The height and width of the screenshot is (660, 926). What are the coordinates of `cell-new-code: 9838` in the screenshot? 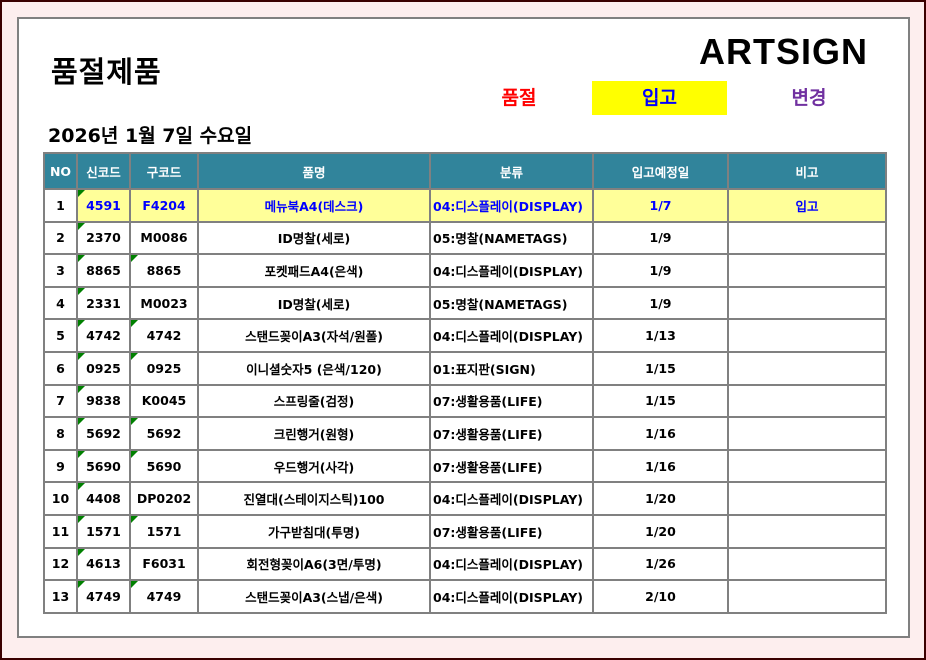 It's located at (103, 401).